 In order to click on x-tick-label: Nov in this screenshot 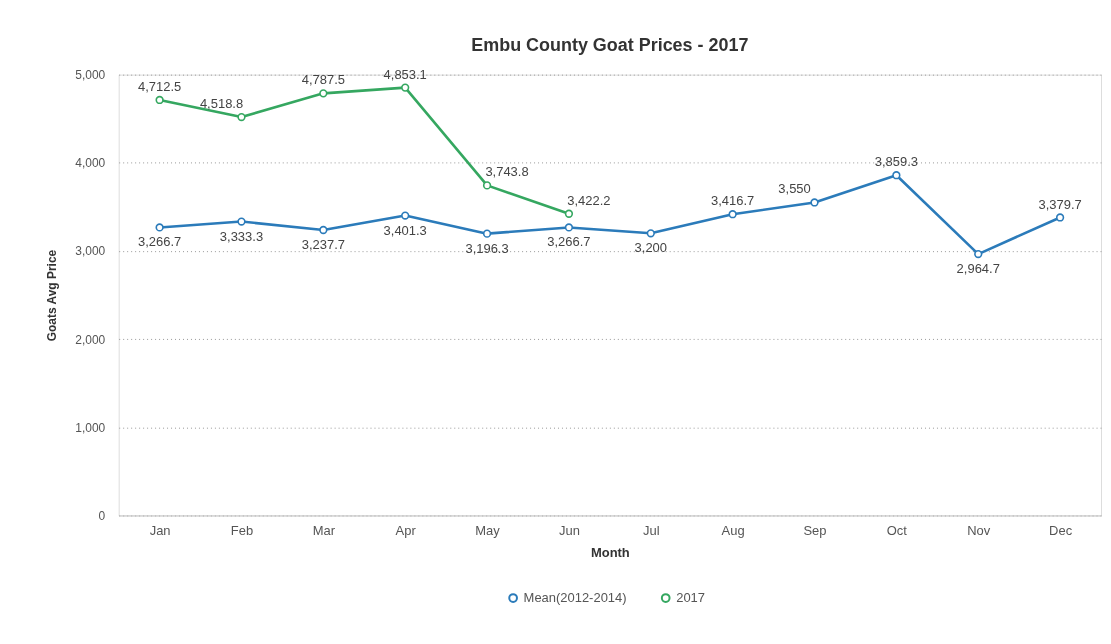, I will do `click(979, 530)`.